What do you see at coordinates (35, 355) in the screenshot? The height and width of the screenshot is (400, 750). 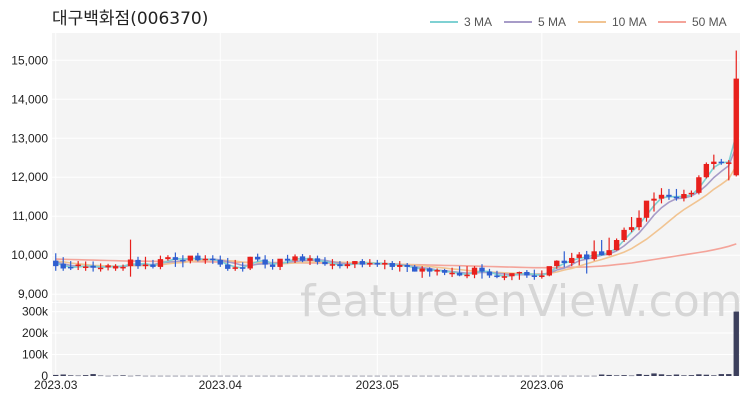 I see `volume-tick-label: 100k` at bounding box center [35, 355].